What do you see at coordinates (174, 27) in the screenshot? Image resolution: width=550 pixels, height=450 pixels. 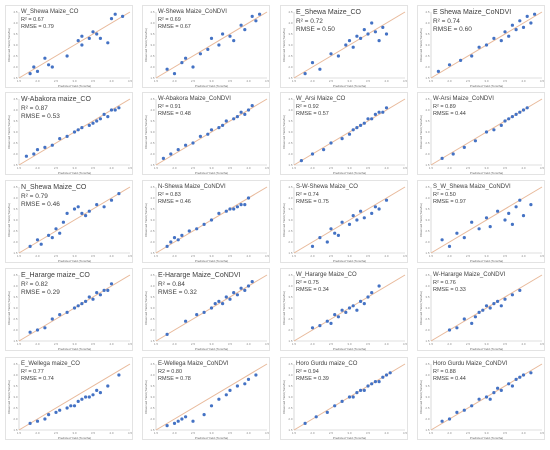 I see `rmse-label: RMSE = 0.67` at bounding box center [174, 27].